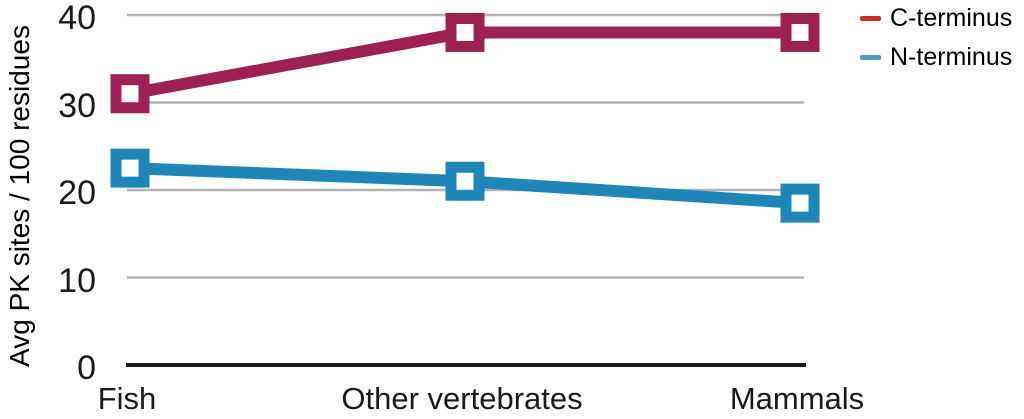  I want to click on legend-item-n-terminus: N-terminus, so click(936, 57).